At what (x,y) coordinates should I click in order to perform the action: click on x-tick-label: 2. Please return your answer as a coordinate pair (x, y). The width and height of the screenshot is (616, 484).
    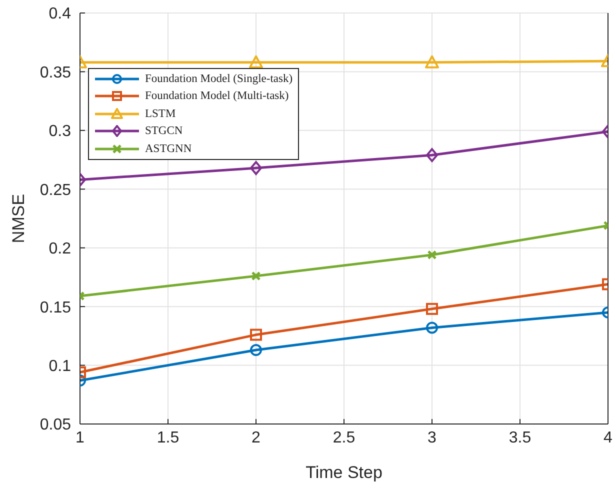
    Looking at the image, I should click on (256, 437).